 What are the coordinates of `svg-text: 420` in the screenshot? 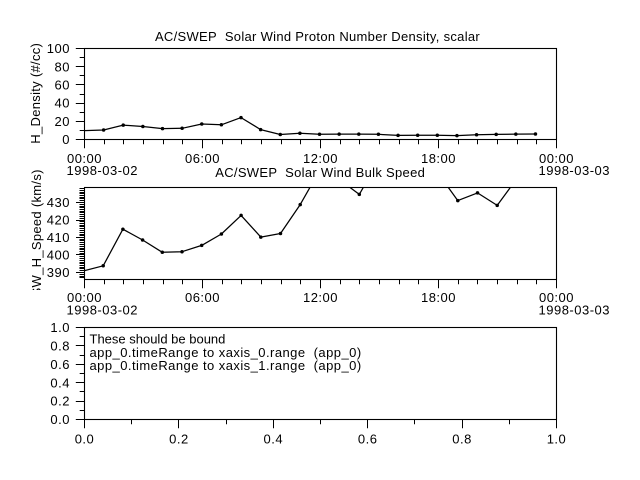 It's located at (58, 220).